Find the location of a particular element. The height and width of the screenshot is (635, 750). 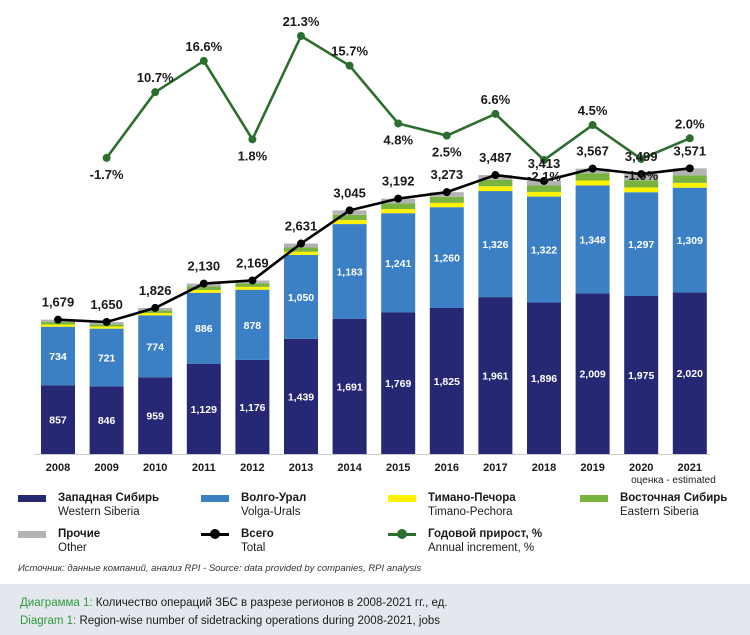

caption-en-label: Diagram 1: is located at coordinates (48, 621).